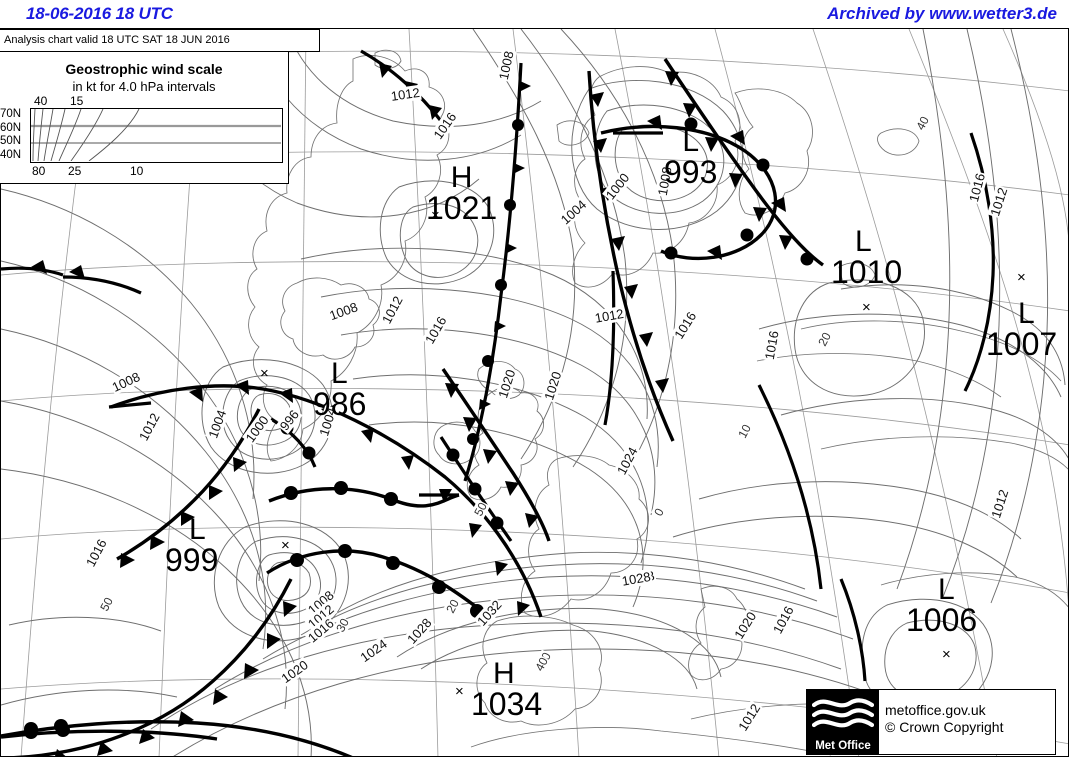 This screenshot has width=1071, height=759. Describe the element at coordinates (866, 307) in the screenshot. I see `pressure-centre-cross-1010: ×` at that location.